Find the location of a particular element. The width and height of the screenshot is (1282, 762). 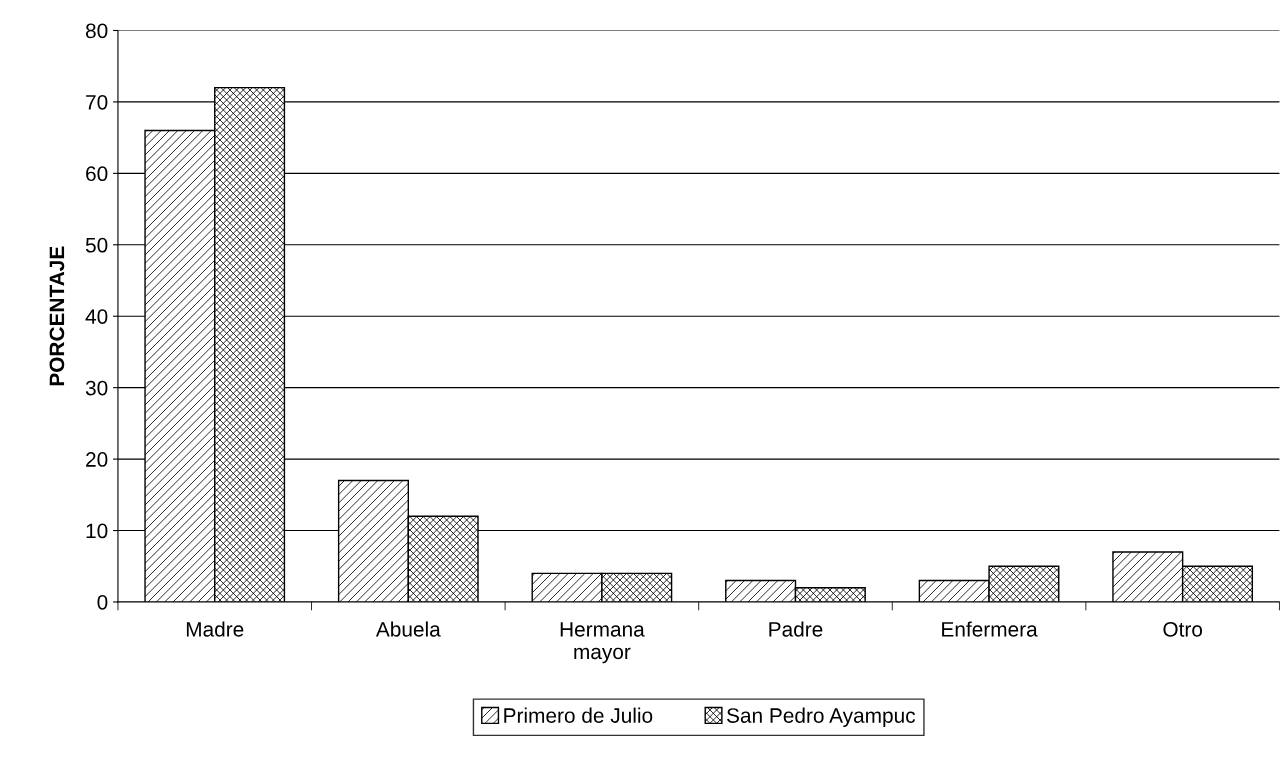

y-tick-label: 60 is located at coordinates (97, 174).